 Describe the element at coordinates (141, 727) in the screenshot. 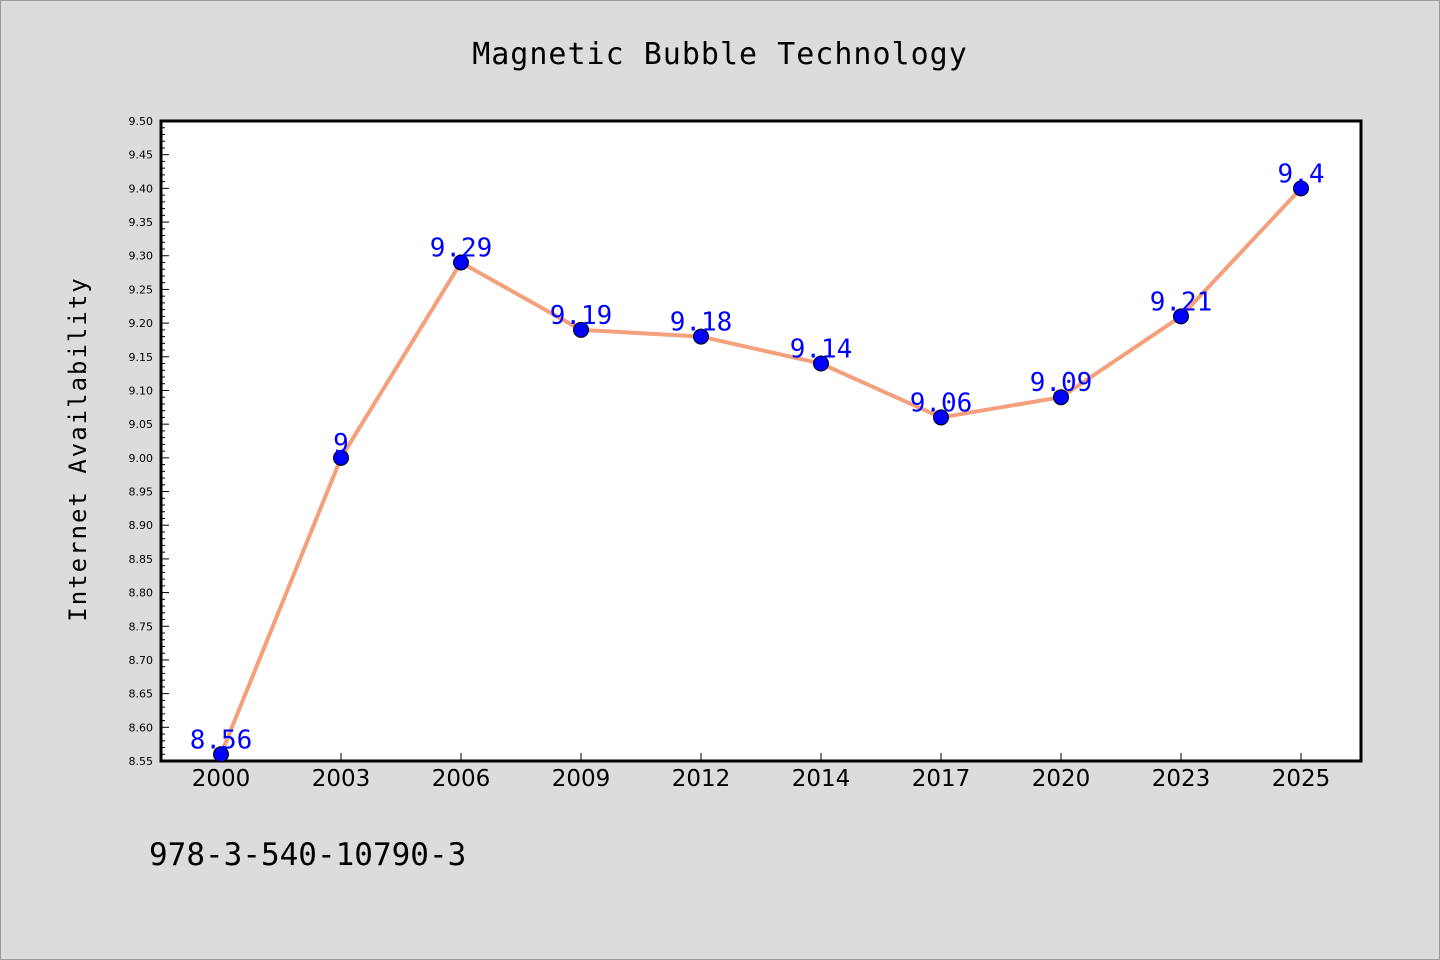

I see `y-tick-label: 8.60` at that location.